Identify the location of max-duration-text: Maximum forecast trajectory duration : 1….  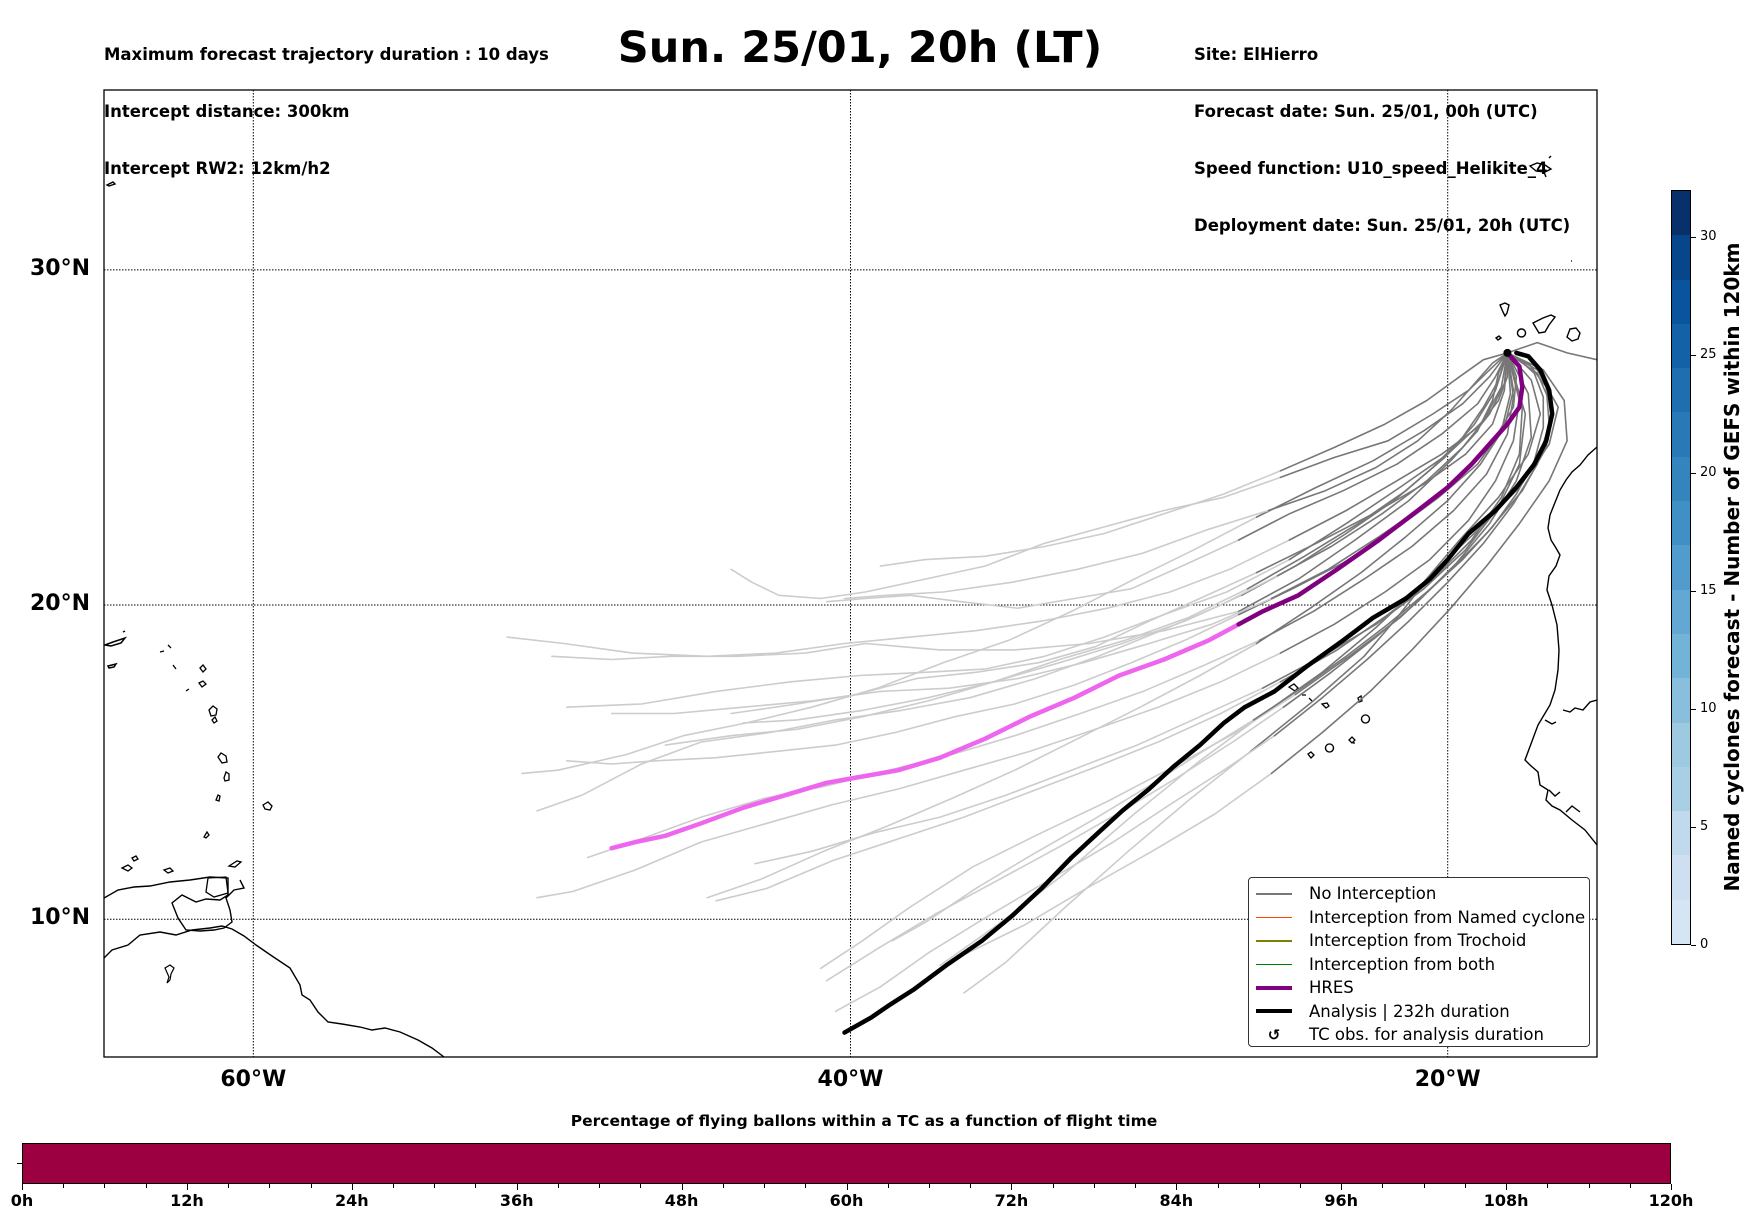
(326, 54).